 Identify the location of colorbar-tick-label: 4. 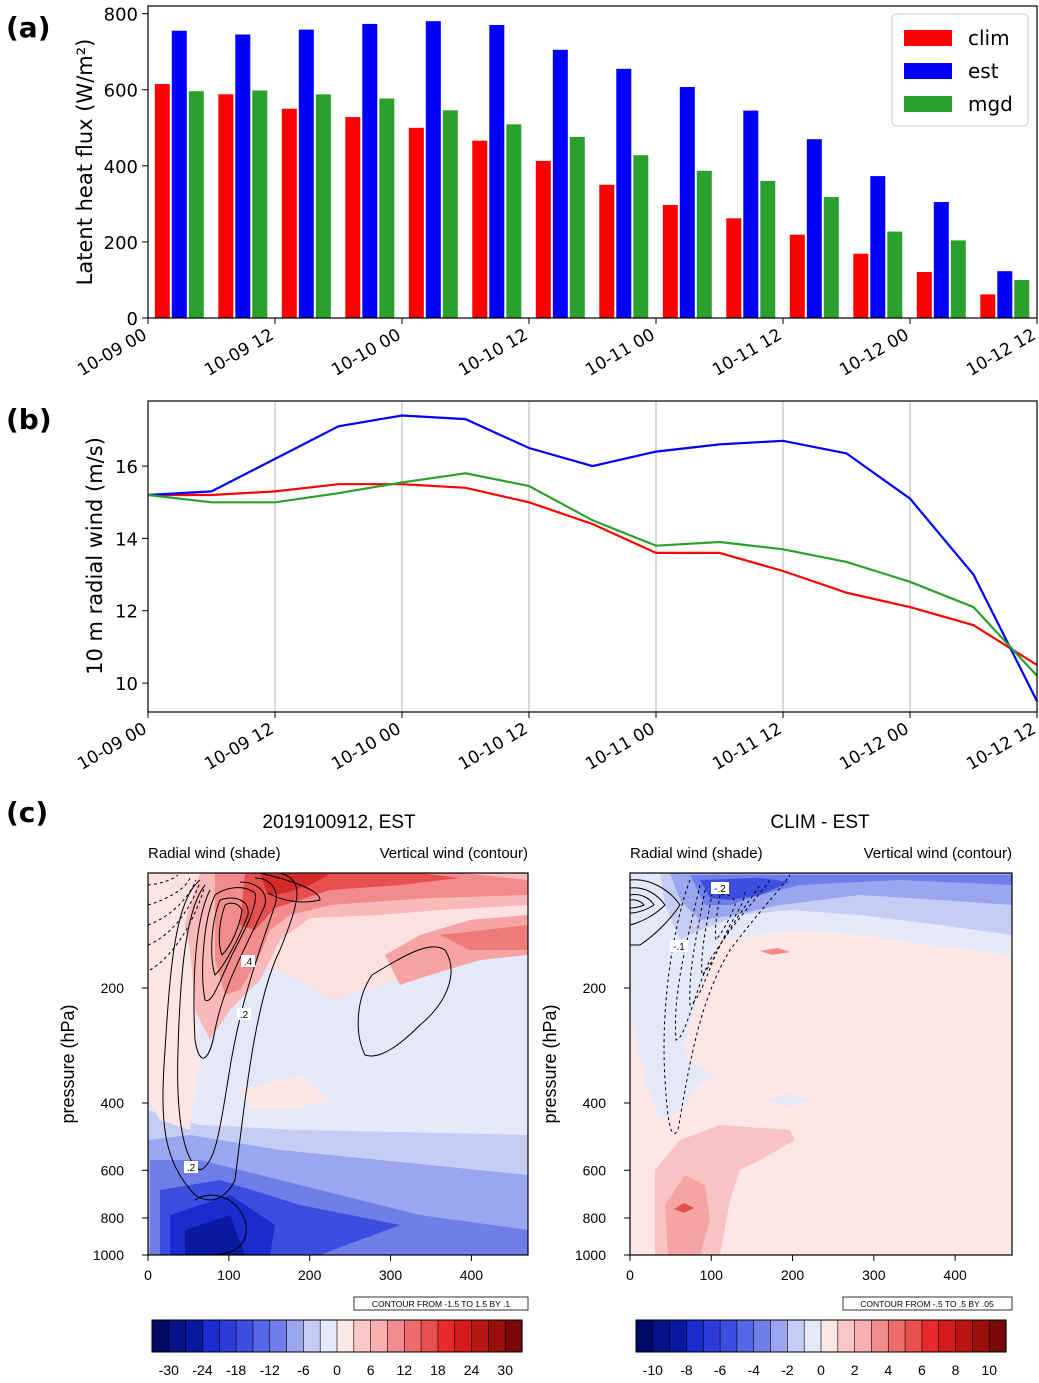
(888, 1370).